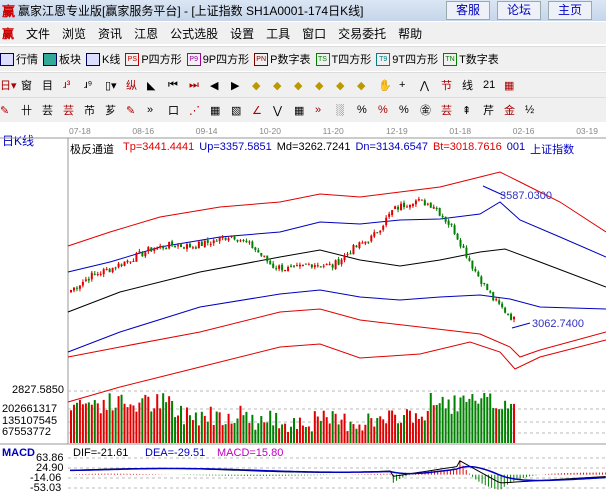 This screenshot has width=606, height=501. I want to click on toolbar3-tool-icon-12: ∠, so click(257, 110).